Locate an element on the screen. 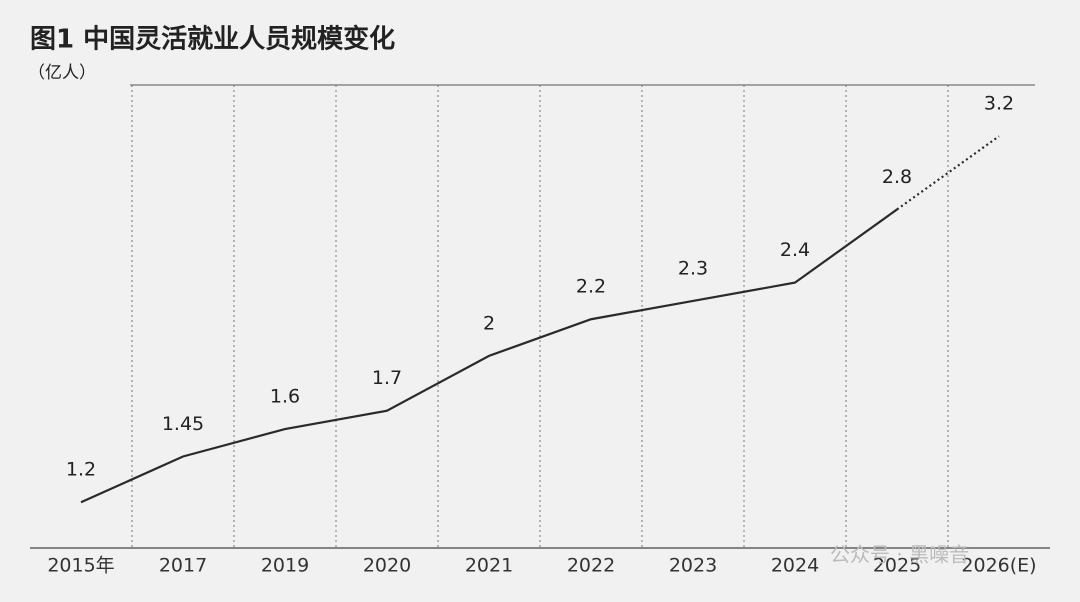 This screenshot has height=602, width=1080. value-label: 2 is located at coordinates (489, 323).